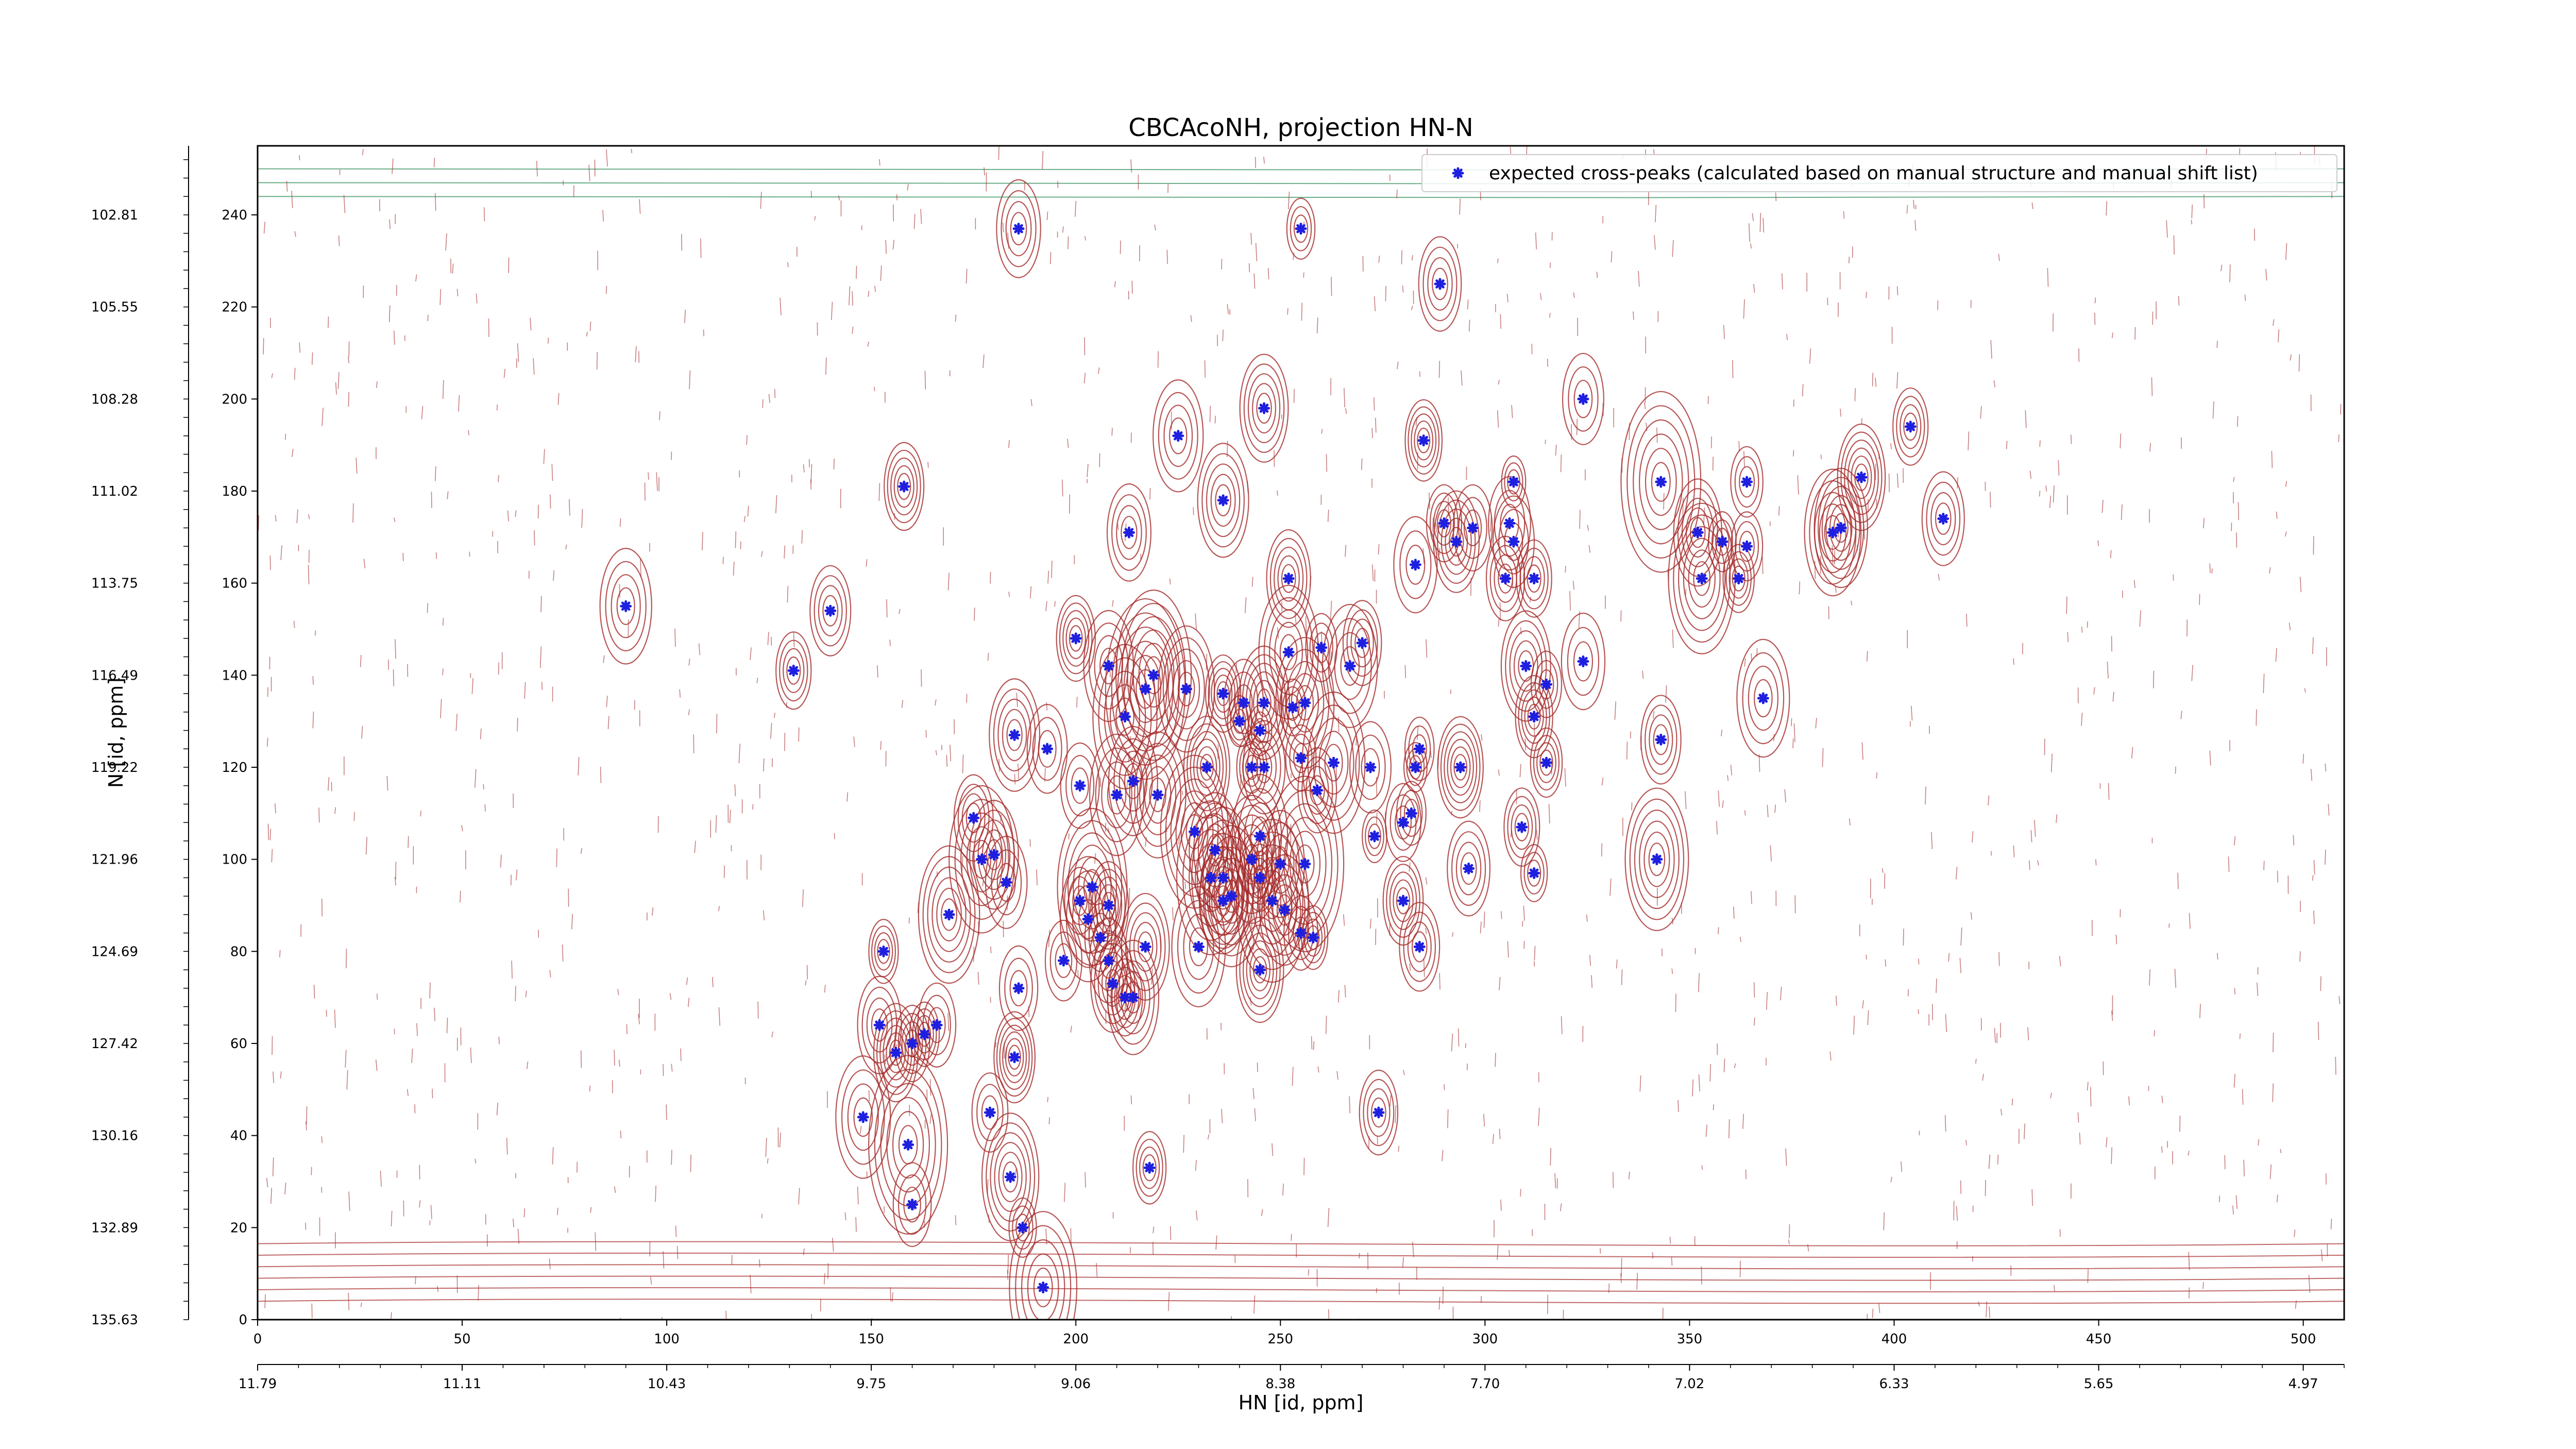 The height and width of the screenshot is (1449, 2576). What do you see at coordinates (116, 733) in the screenshot?
I see `y-axis-label: N [id, ppm]` at bounding box center [116, 733].